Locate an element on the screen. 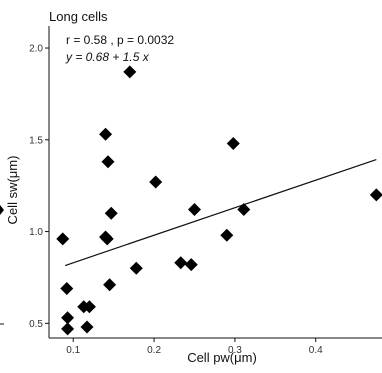  correlation-annotation: r = 0.58 , p = 0.0032 is located at coordinates (120, 40).